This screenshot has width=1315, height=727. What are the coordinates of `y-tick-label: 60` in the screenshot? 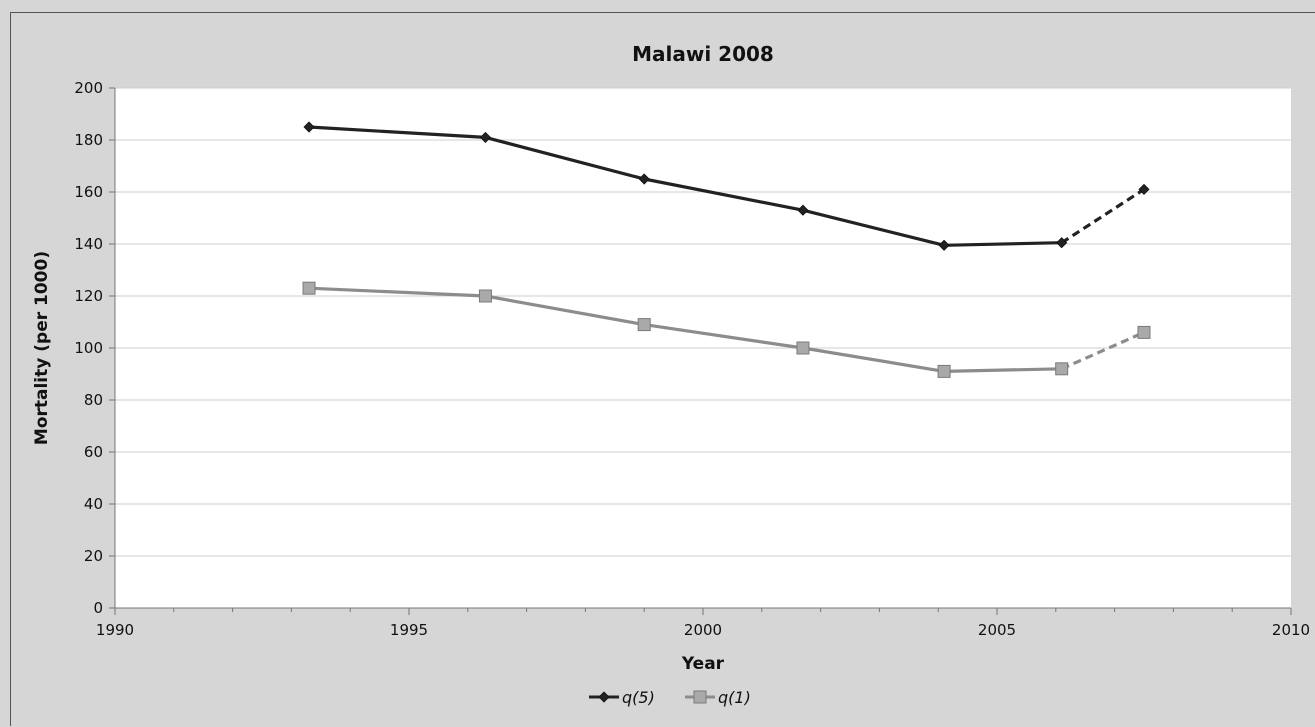 It's located at (93, 452).